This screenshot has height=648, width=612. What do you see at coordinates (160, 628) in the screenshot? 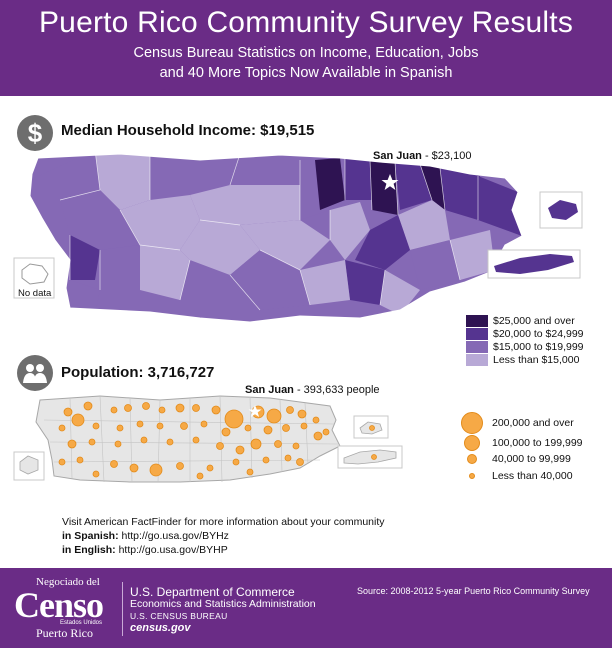
I see `census-site-link: census.gov` at bounding box center [160, 628].